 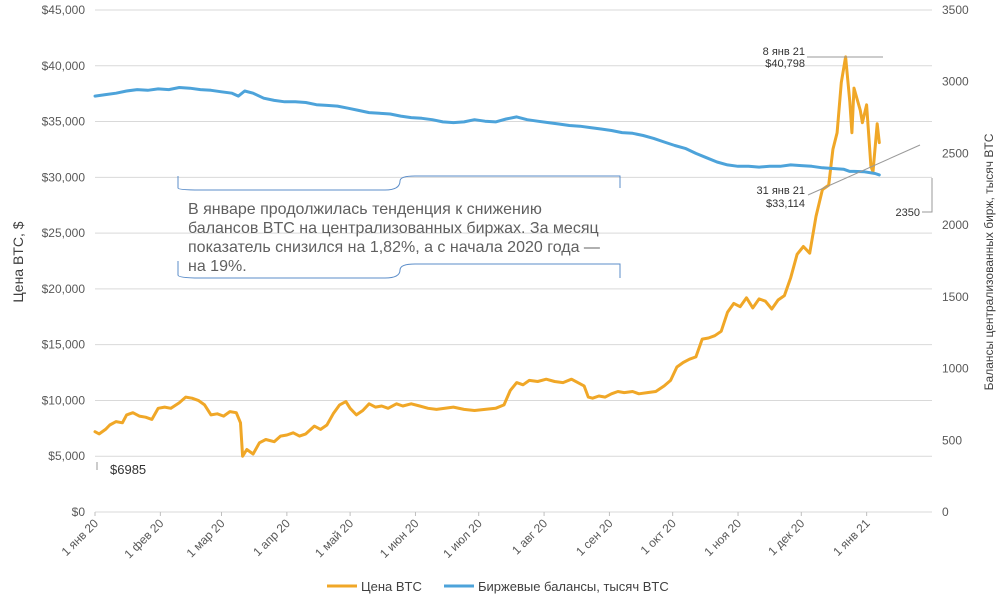 What do you see at coordinates (781, 191) in the screenshot?
I see `last-date-label: 31 янв 21` at bounding box center [781, 191].